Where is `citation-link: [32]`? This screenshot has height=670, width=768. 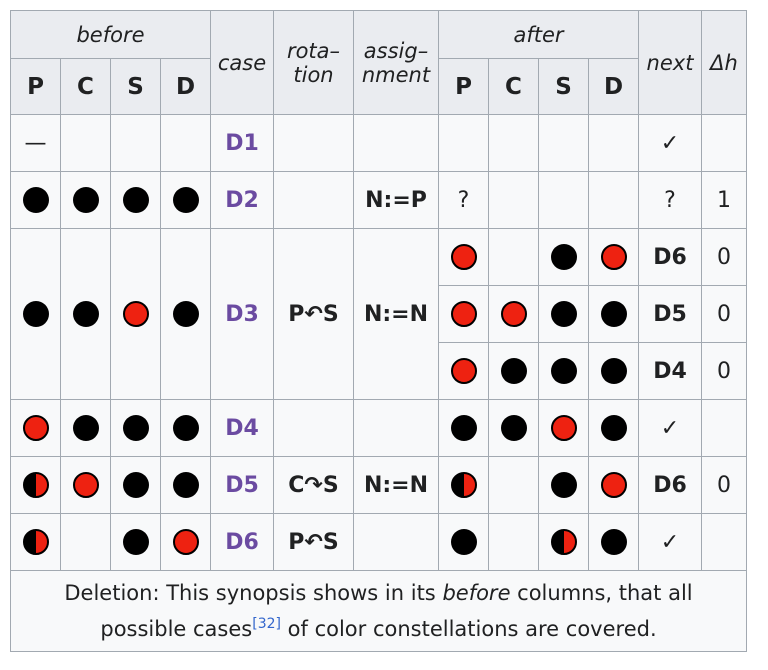 citation-link: [32] is located at coordinates (266, 624).